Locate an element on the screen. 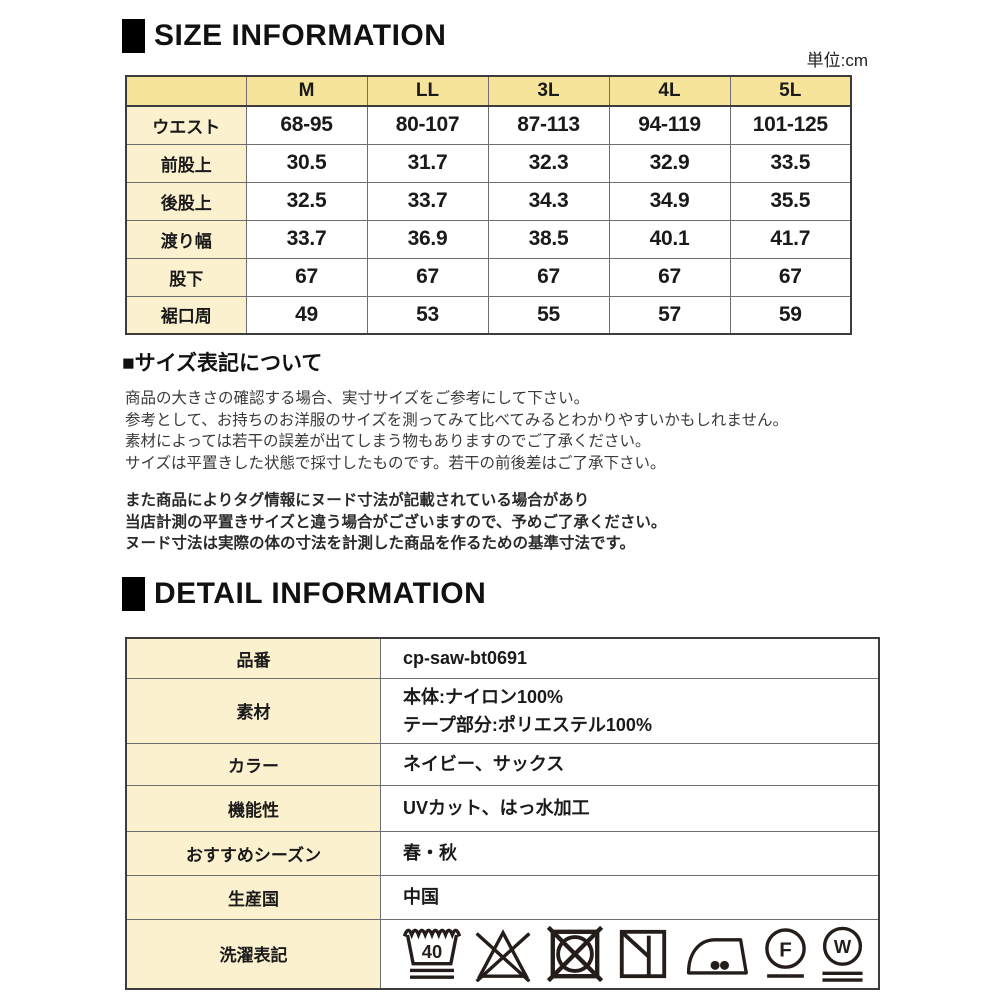 The image size is (1000, 1000). size-cell: 80-107 is located at coordinates (427, 125).